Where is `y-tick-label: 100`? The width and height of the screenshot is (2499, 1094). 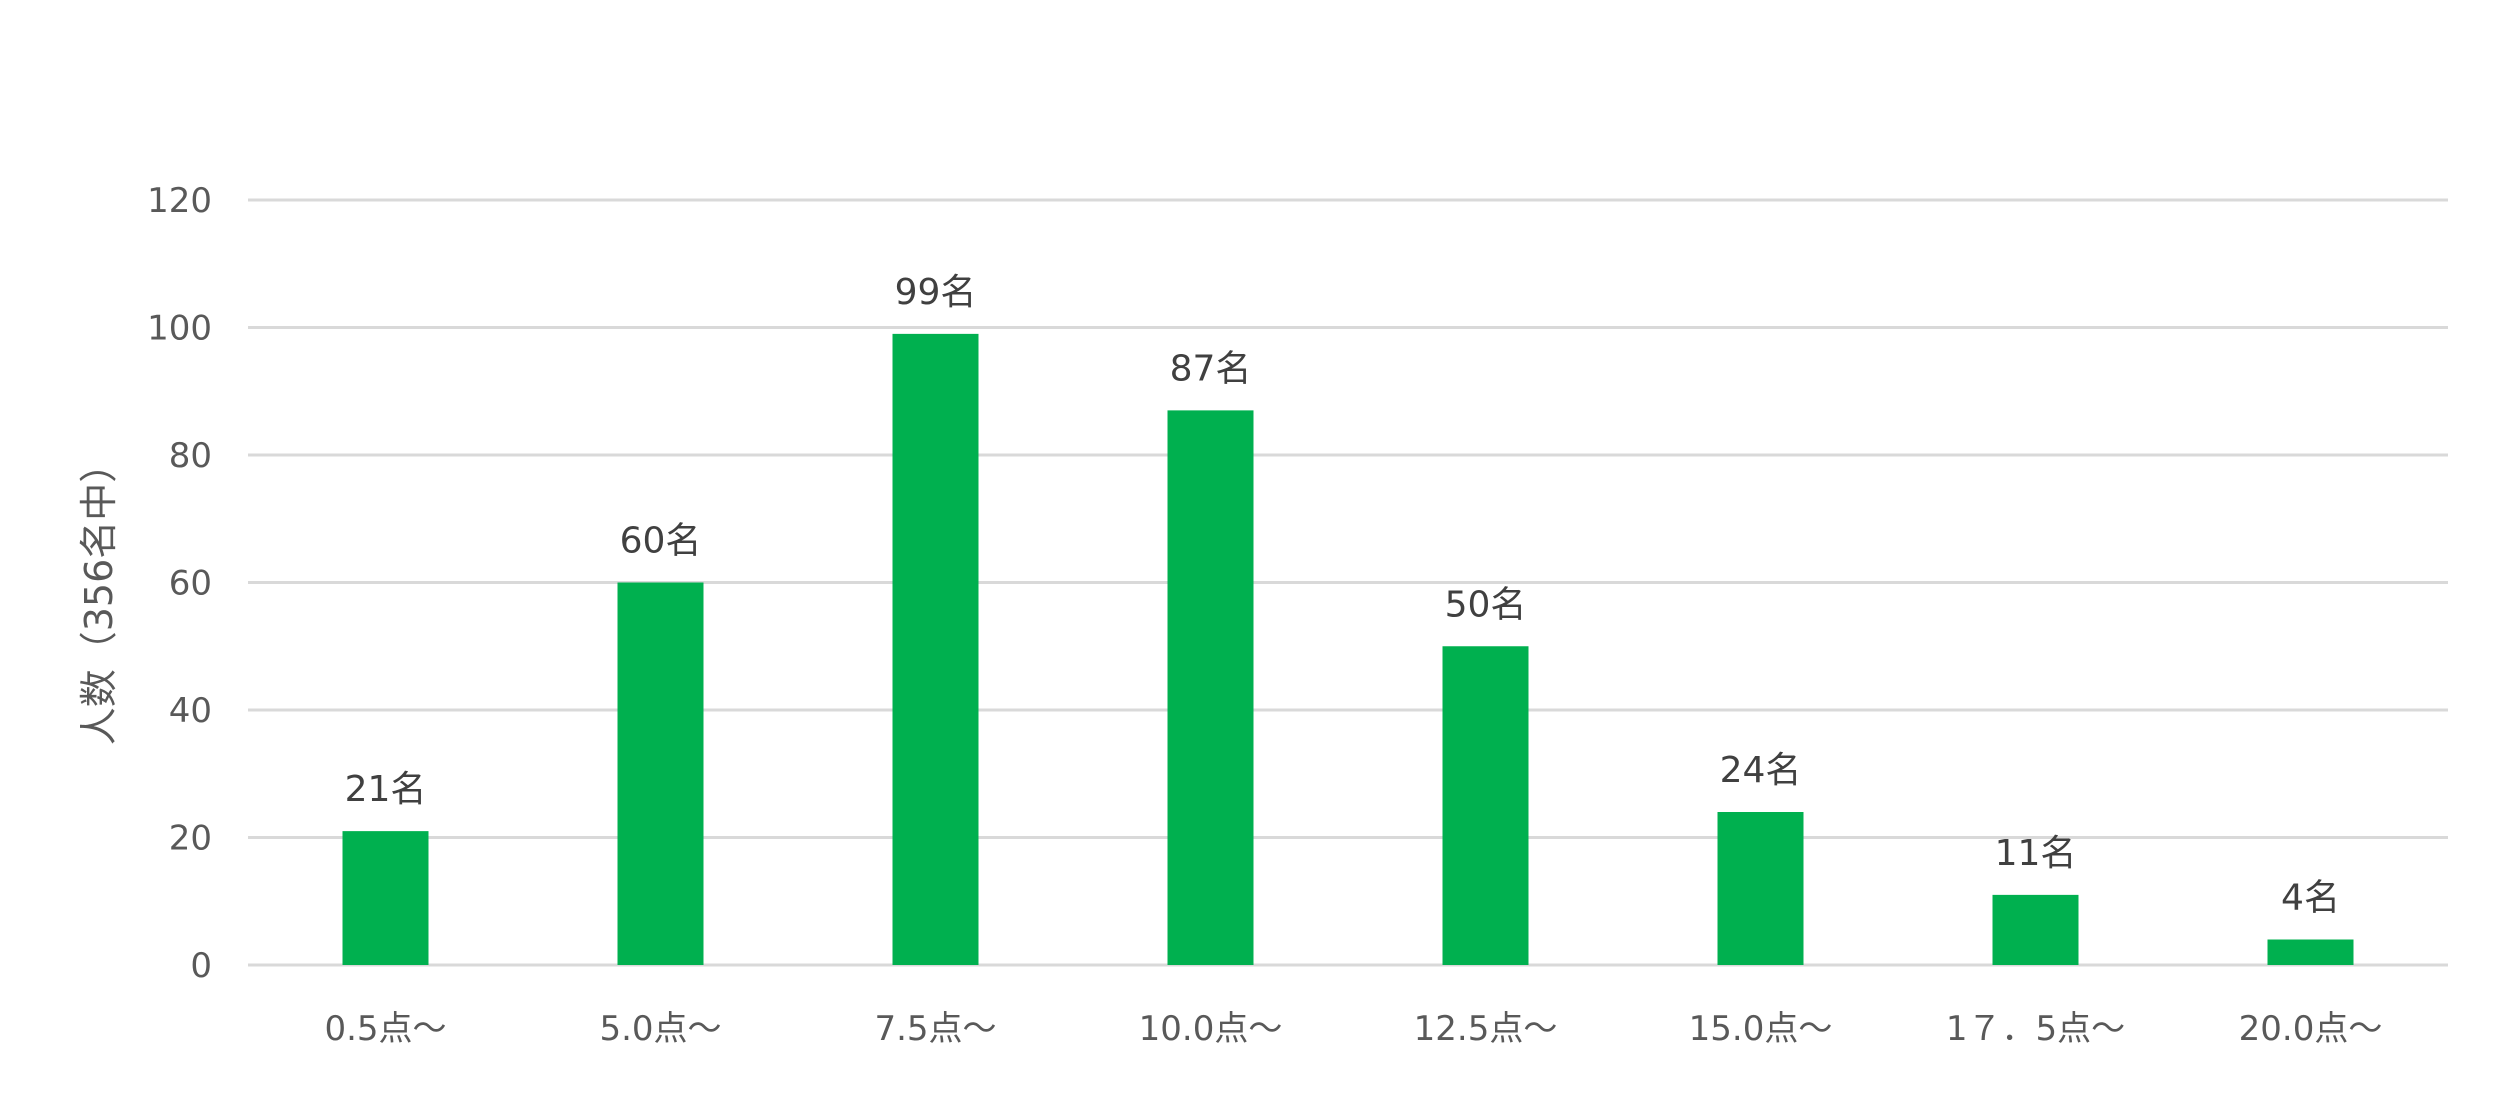 y-tick-label: 100 is located at coordinates (179, 329).